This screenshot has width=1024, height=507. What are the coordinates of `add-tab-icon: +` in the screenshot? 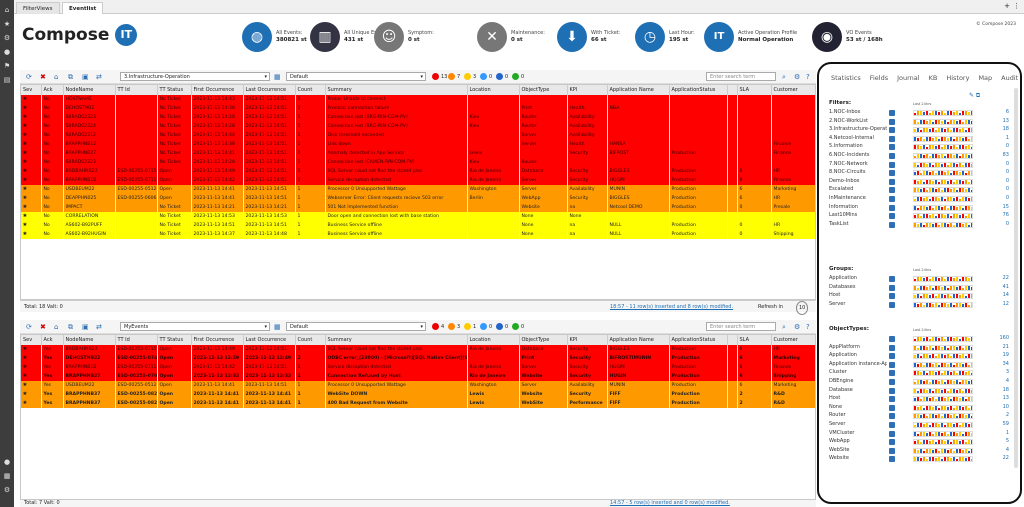 It's located at (1007, 6).